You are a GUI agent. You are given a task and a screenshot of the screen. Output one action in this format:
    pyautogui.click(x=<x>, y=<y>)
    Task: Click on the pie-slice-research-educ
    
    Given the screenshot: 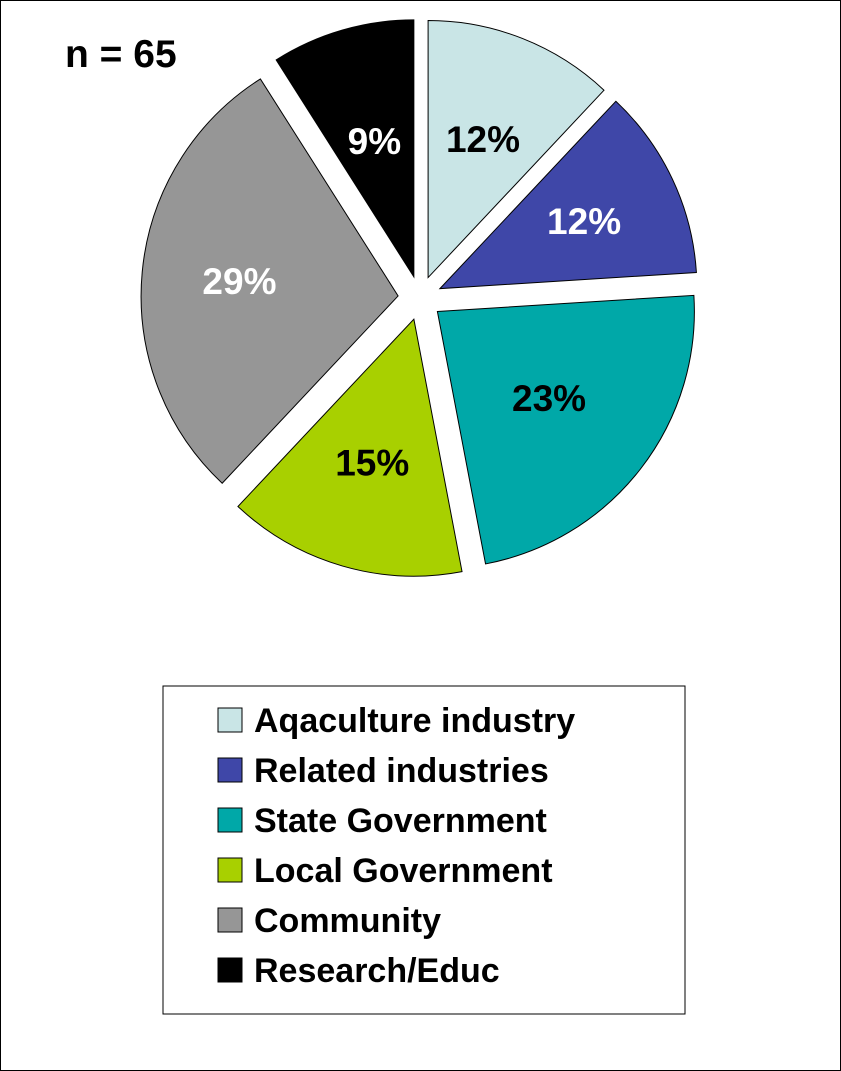 What is the action you would take?
    pyautogui.click(x=345, y=149)
    